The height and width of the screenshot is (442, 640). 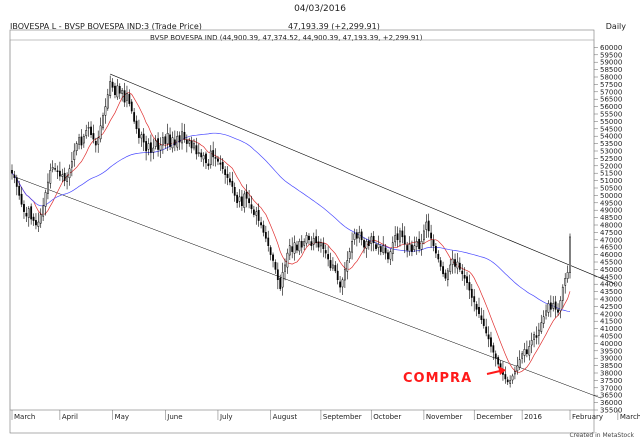 What do you see at coordinates (611, 226) in the screenshot?
I see `y-tick-label: 48000` at bounding box center [611, 226].